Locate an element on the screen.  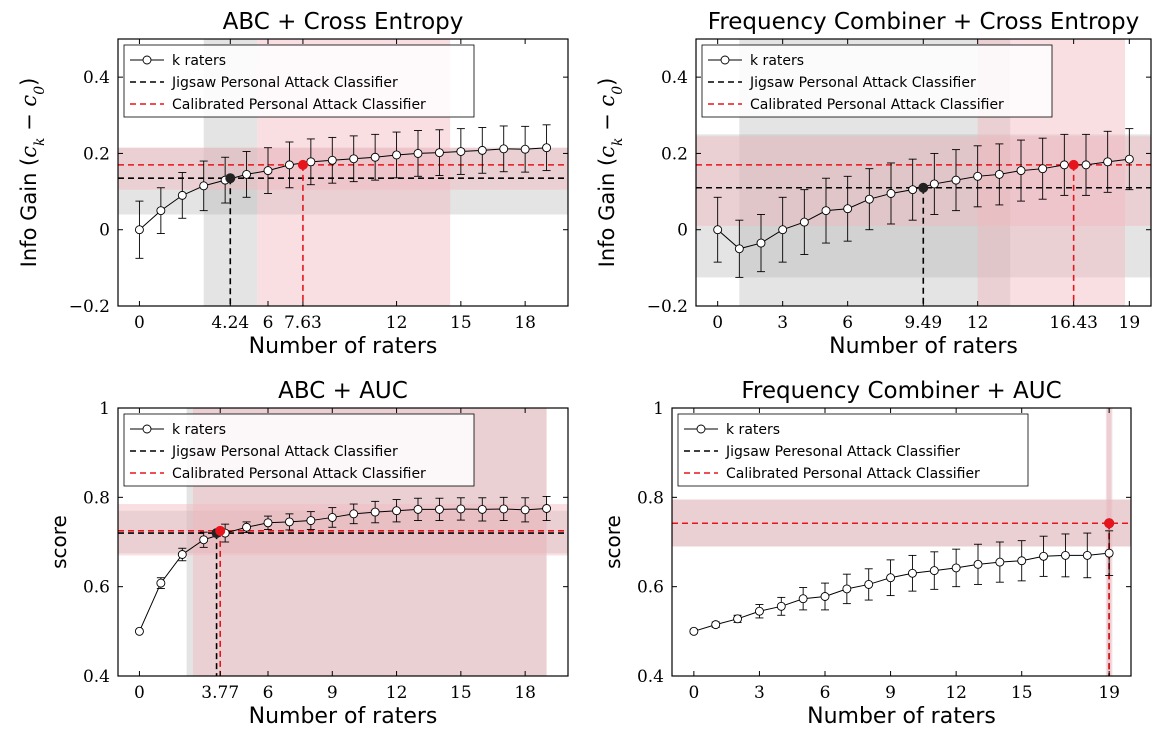
x-tick-label: 18 is located at coordinates (525, 693).